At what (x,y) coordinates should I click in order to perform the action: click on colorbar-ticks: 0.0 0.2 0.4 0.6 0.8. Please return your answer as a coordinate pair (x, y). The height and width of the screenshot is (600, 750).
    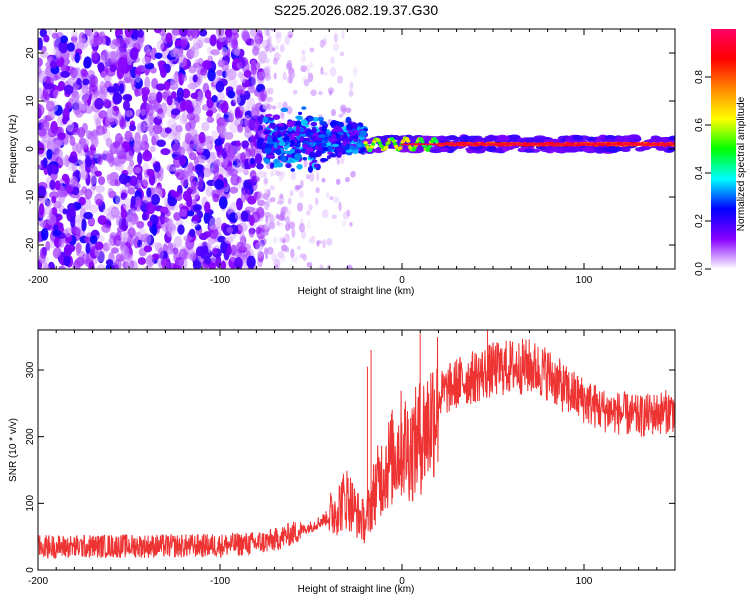
    Looking at the image, I should click on (702, 173).